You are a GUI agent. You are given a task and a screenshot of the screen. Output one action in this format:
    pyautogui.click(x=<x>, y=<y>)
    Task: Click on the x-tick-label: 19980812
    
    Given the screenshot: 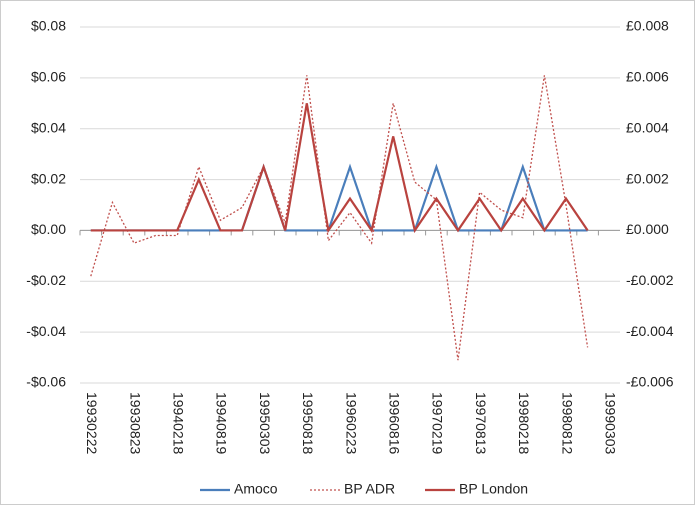 What is the action you would take?
    pyautogui.click(x=567, y=423)
    